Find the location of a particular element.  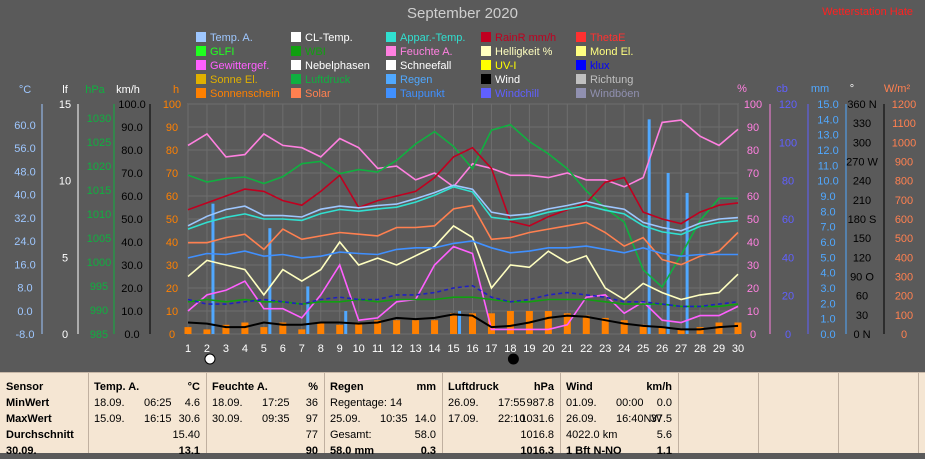

legend-label: Richtung is located at coordinates (612, 80).